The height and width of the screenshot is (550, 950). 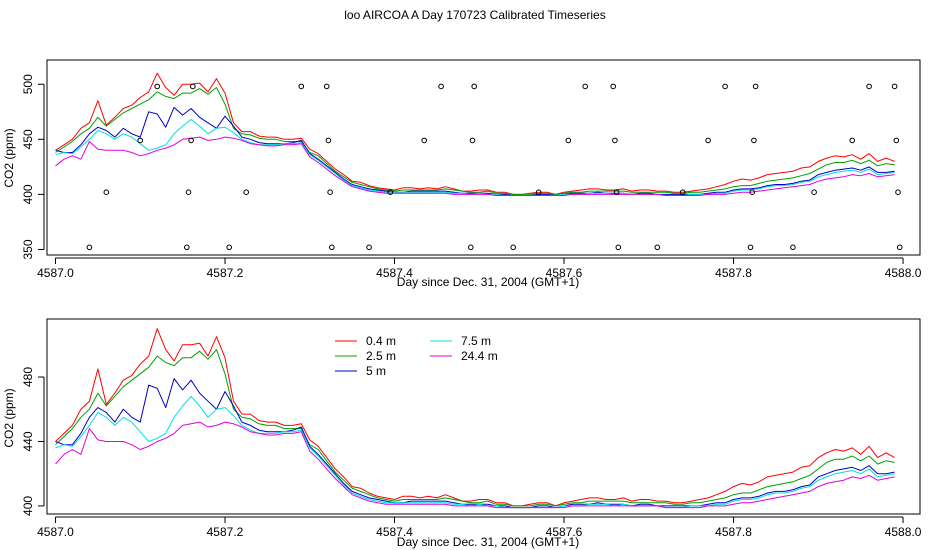 What do you see at coordinates (28, 441) in the screenshot?
I see `bottom-y-tick-label: 440` at bounding box center [28, 441].